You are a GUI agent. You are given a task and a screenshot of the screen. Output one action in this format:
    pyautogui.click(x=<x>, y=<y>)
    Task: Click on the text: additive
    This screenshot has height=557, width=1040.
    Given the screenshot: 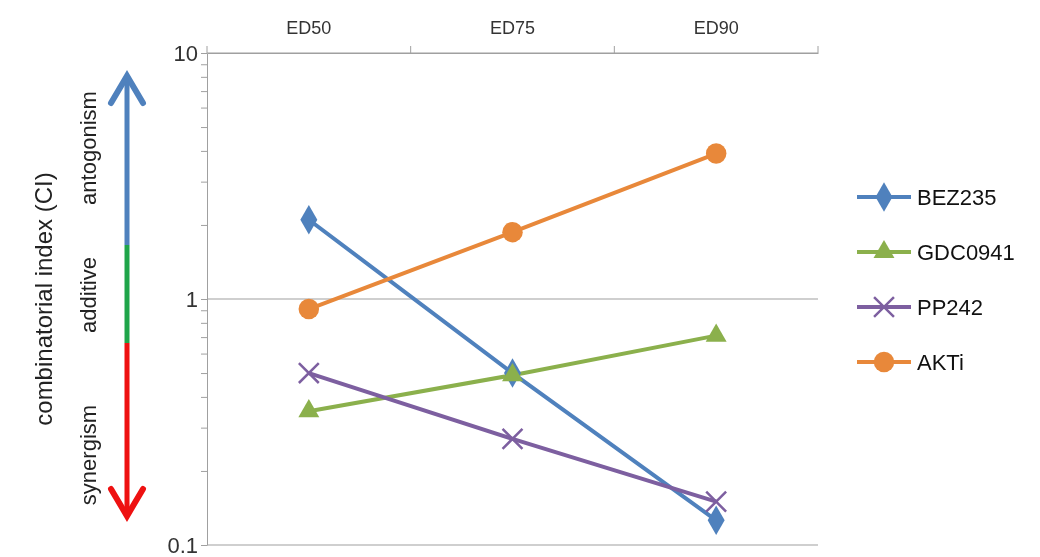 What is the action you would take?
    pyautogui.click(x=88, y=295)
    